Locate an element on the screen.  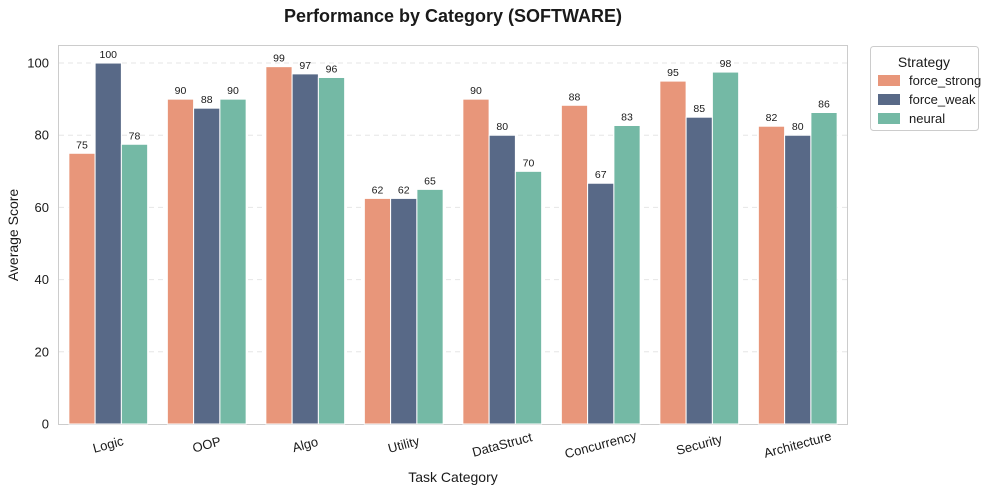
legend-title: Strategy is located at coordinates (924, 62).